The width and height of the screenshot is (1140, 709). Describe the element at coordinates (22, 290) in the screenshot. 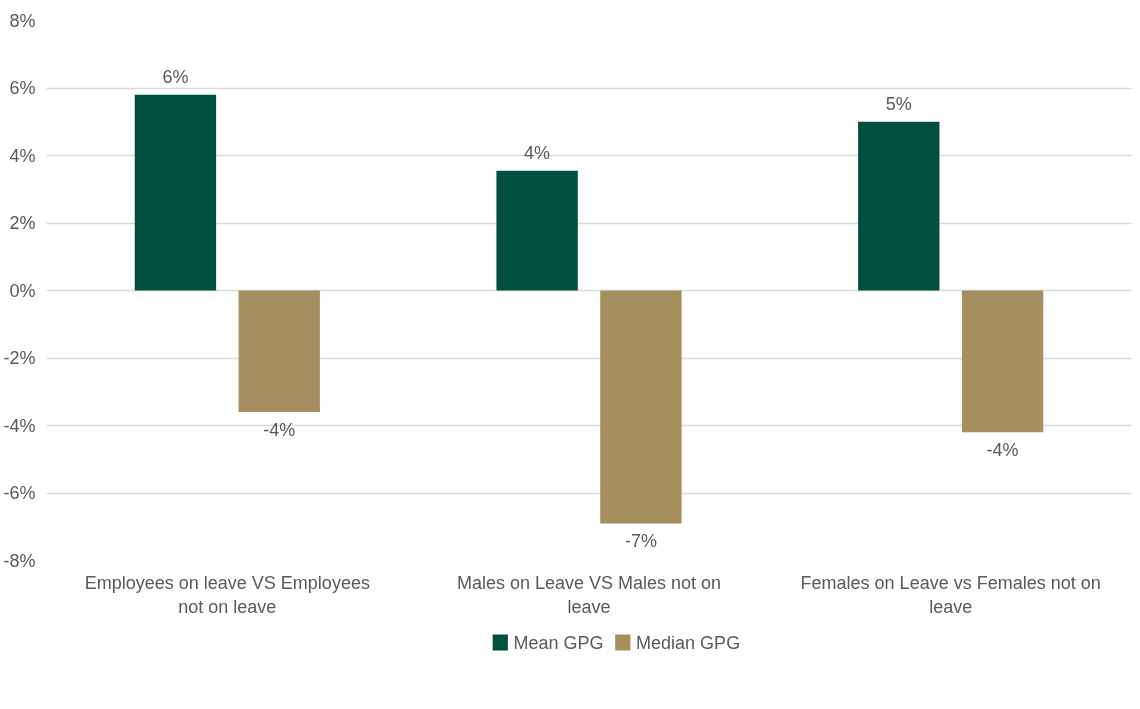

I see `y-tick-label: 0%` at that location.